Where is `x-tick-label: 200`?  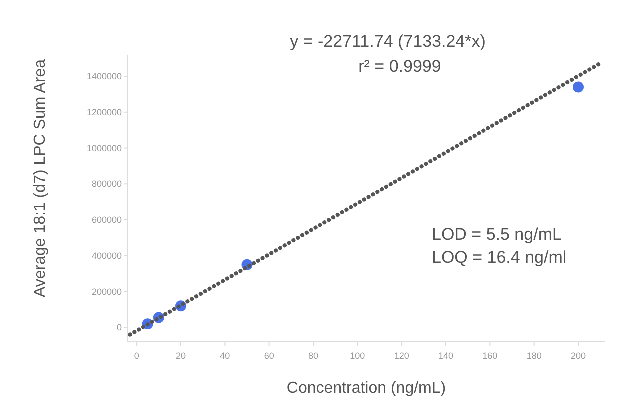 x-tick-label: 200 is located at coordinates (578, 356).